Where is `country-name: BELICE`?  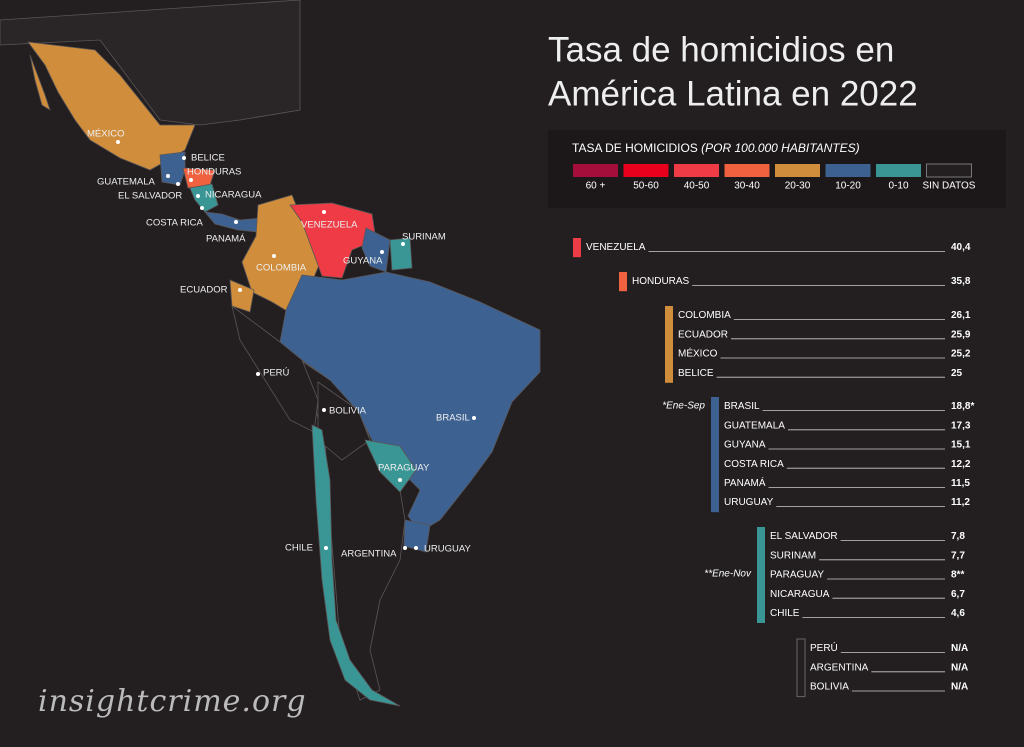
country-name: BELICE is located at coordinates (696, 373).